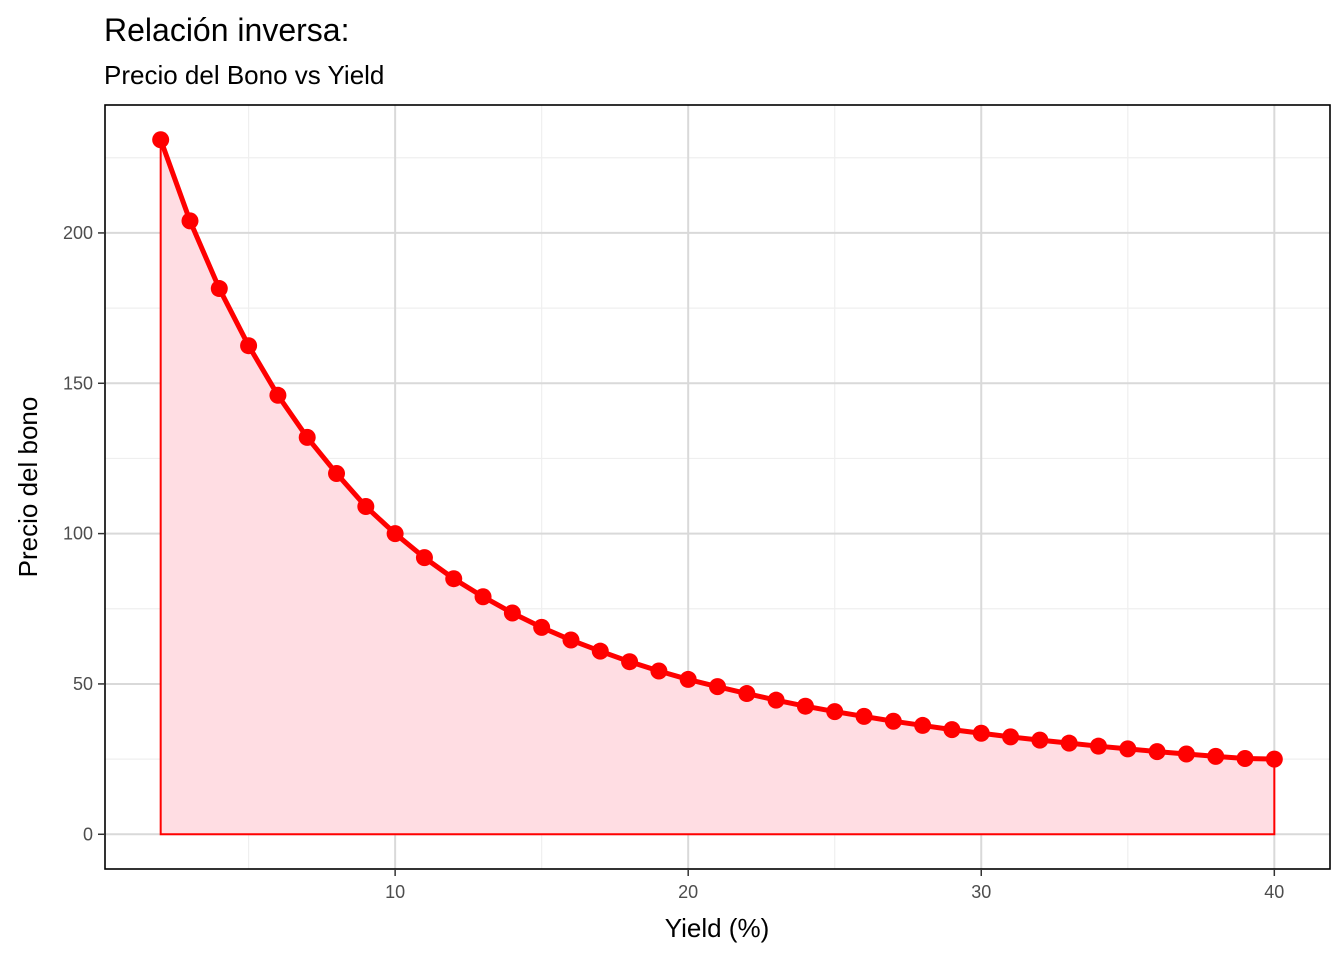 The width and height of the screenshot is (1344, 960). What do you see at coordinates (395, 892) in the screenshot?
I see `x-tick-label: 10` at bounding box center [395, 892].